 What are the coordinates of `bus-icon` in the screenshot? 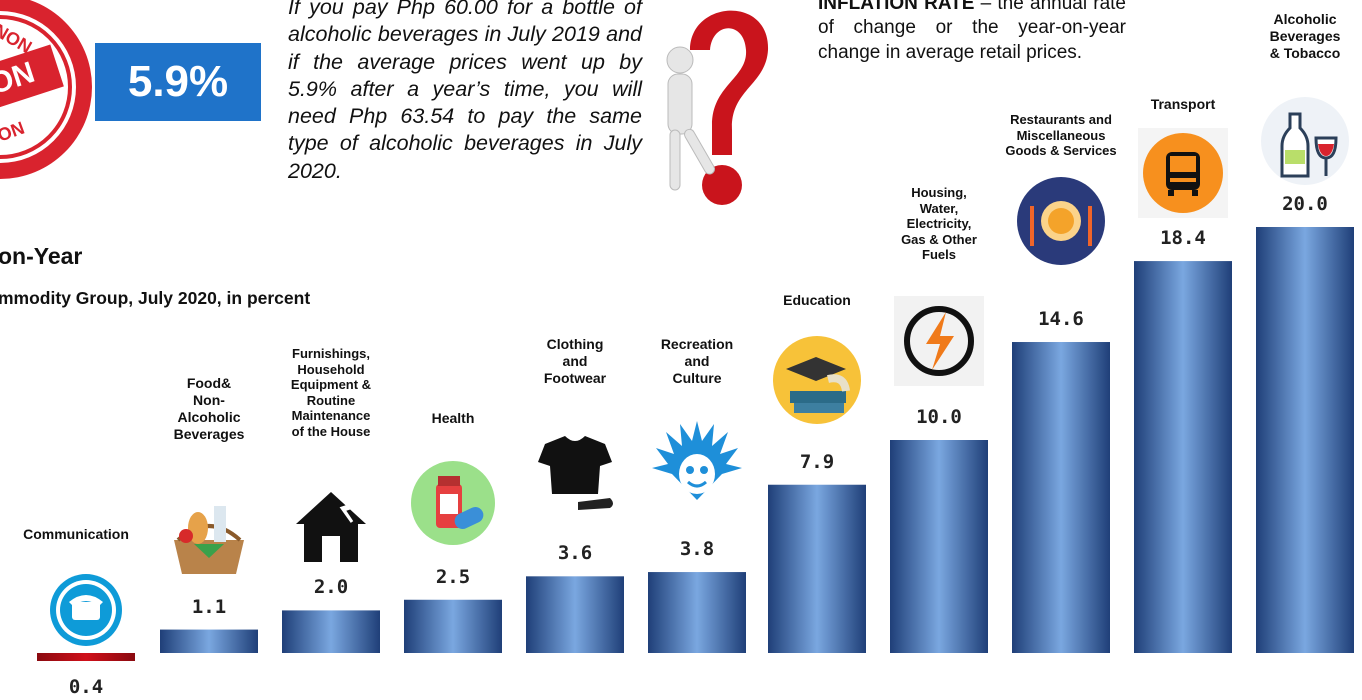 It's located at (1183, 173).